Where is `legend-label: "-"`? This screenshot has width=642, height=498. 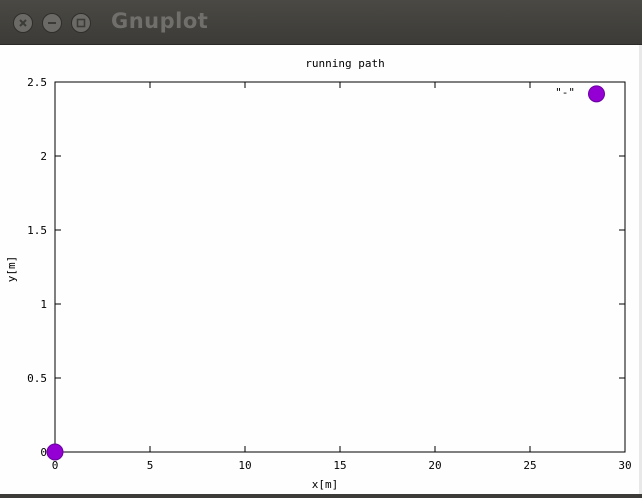 legend-label: "-" is located at coordinates (565, 92).